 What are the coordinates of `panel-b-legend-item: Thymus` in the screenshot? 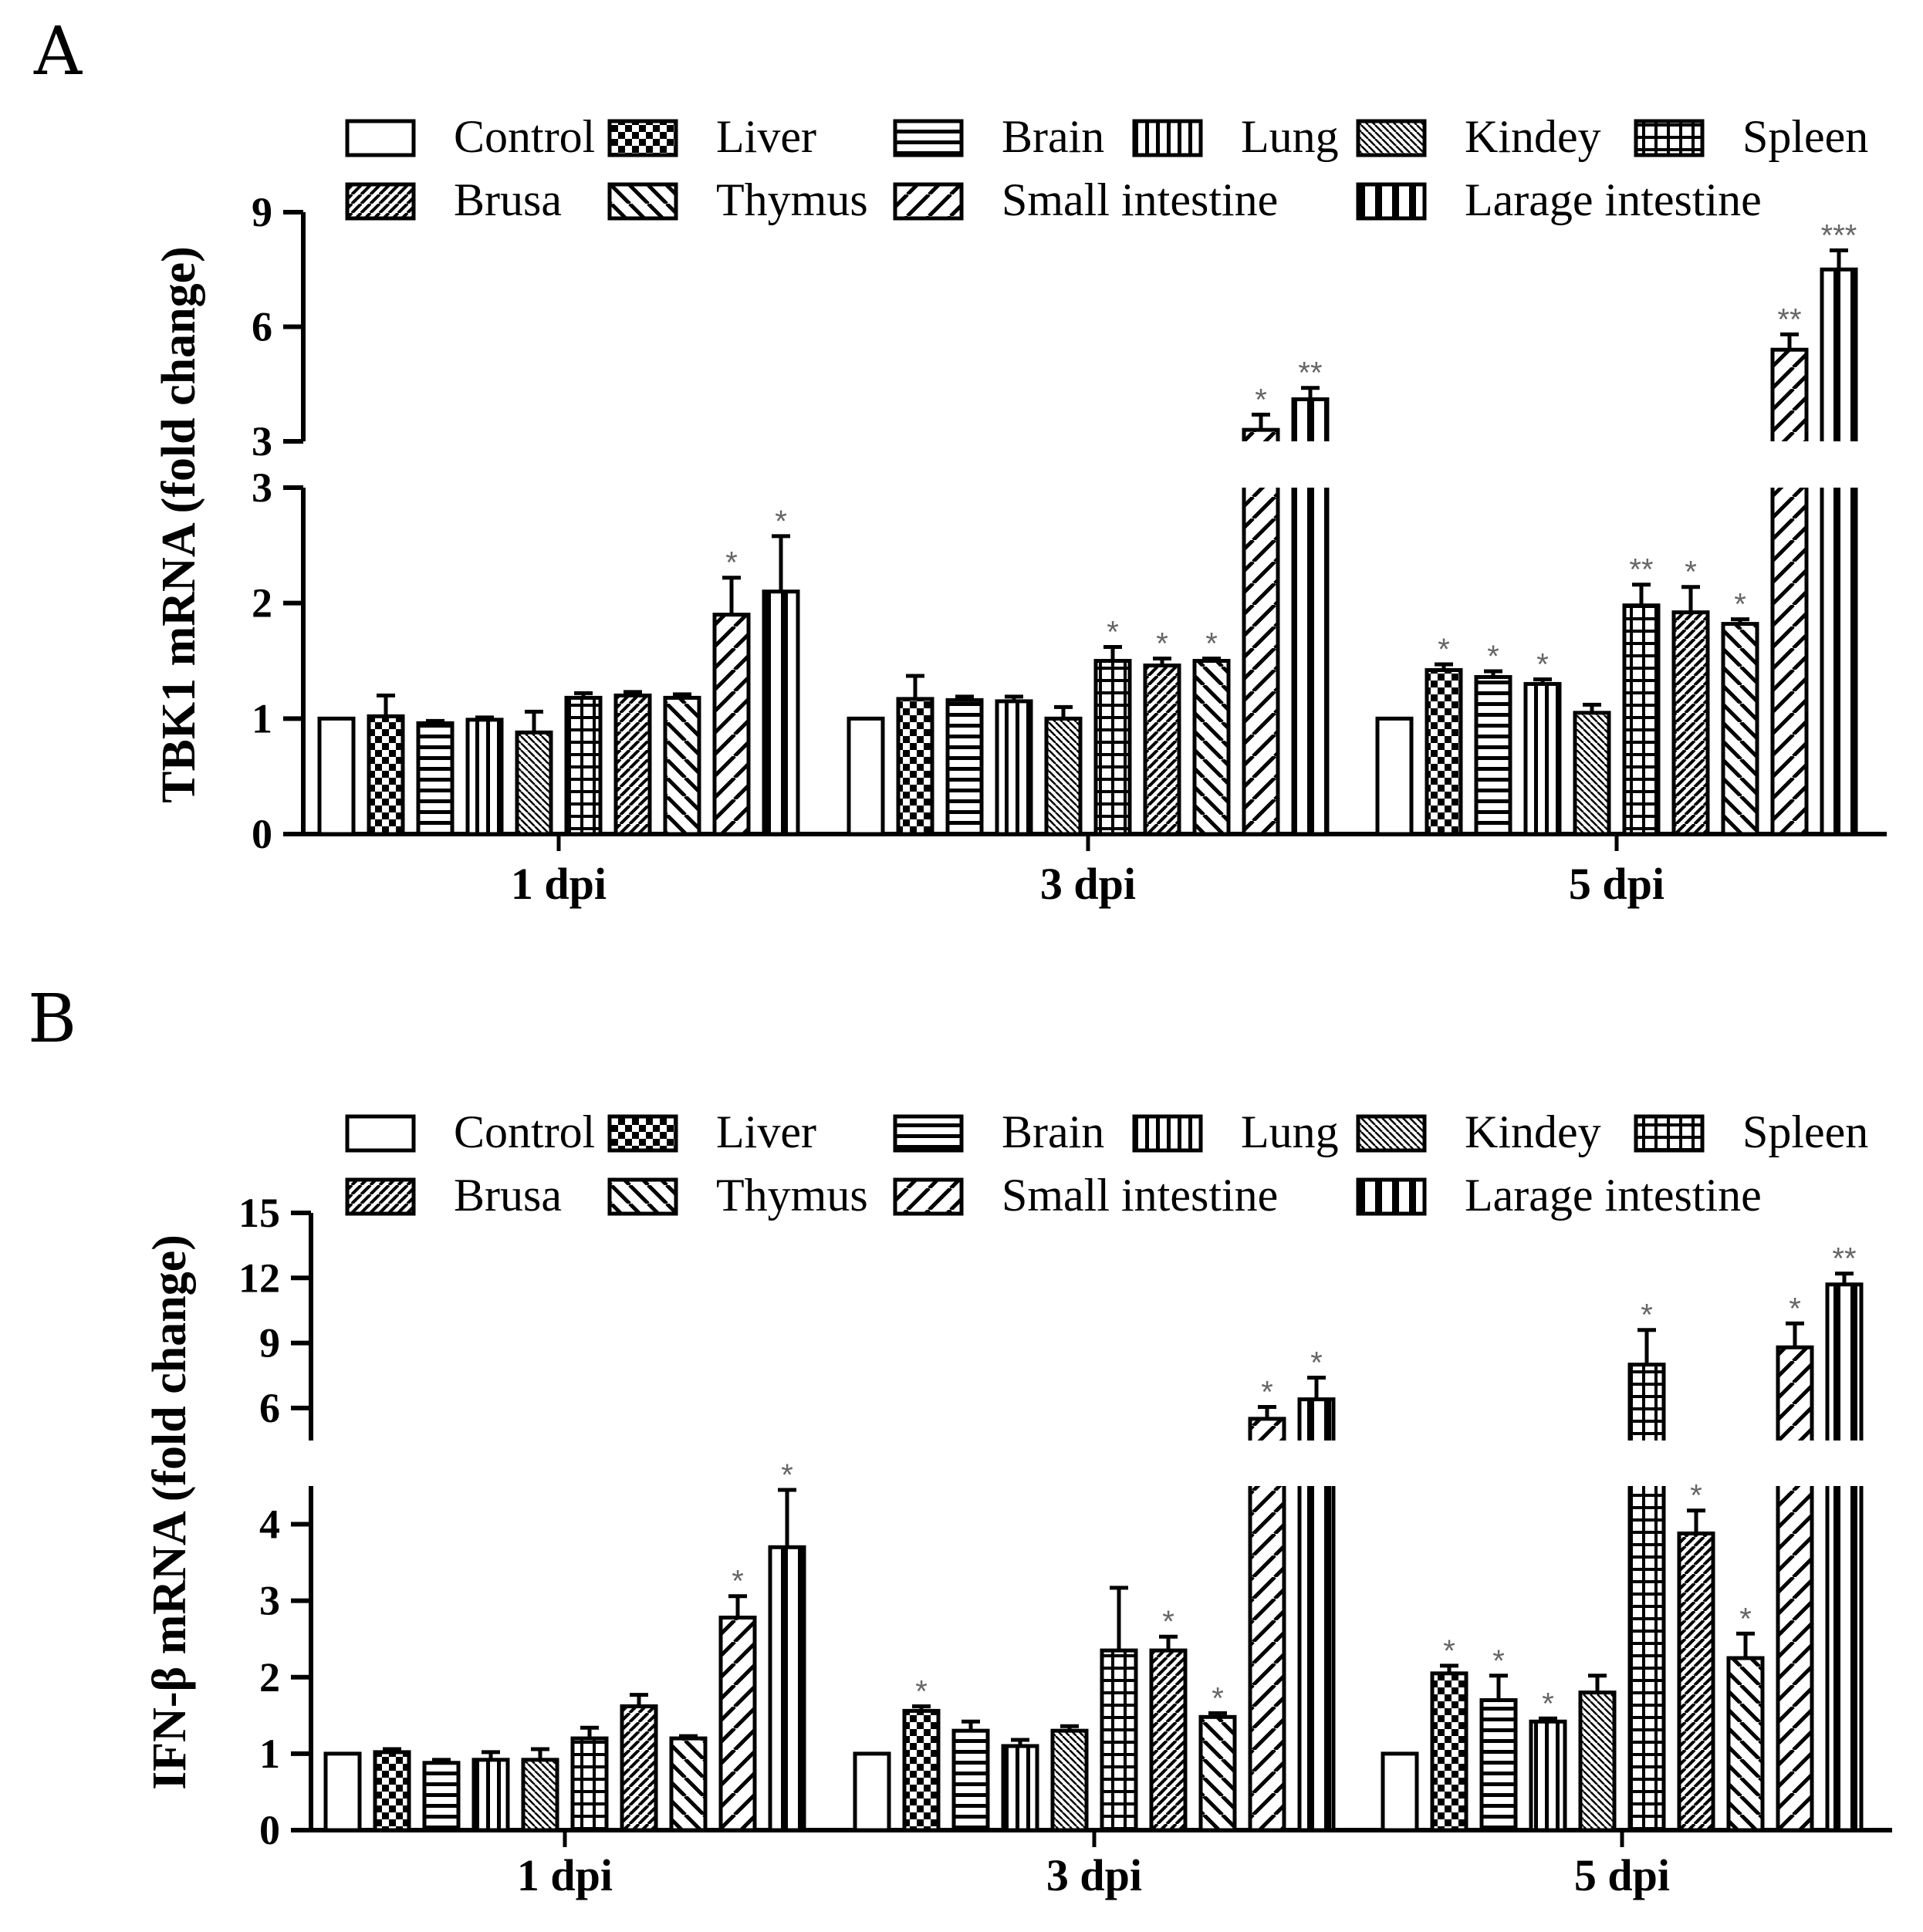 It's located at (738, 1195).